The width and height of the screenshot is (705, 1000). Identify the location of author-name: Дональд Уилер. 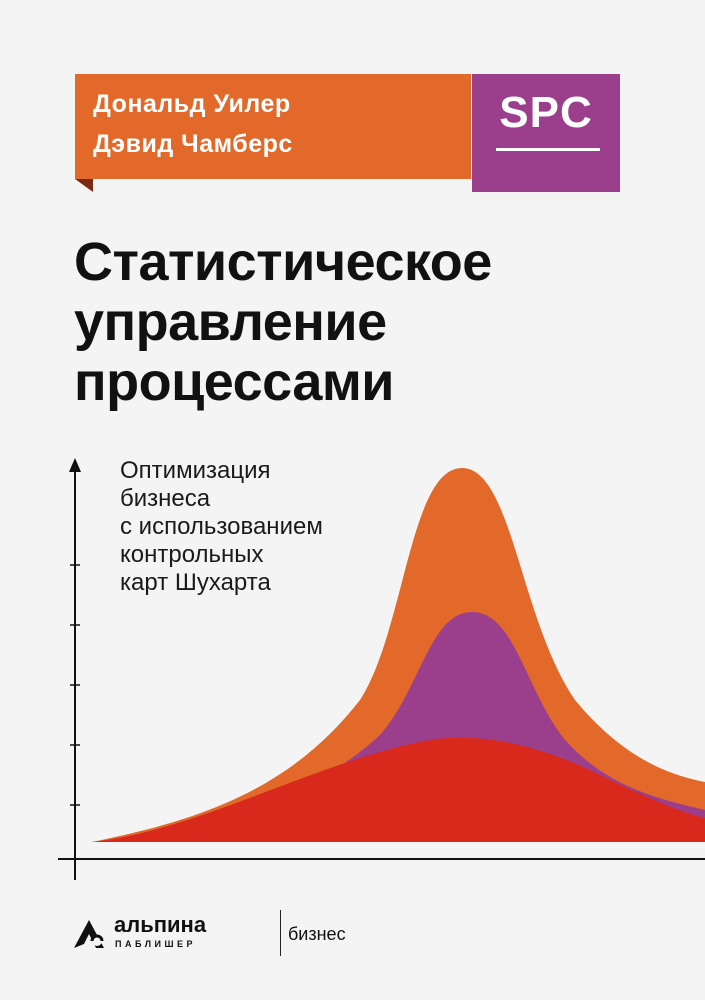
(192, 104).